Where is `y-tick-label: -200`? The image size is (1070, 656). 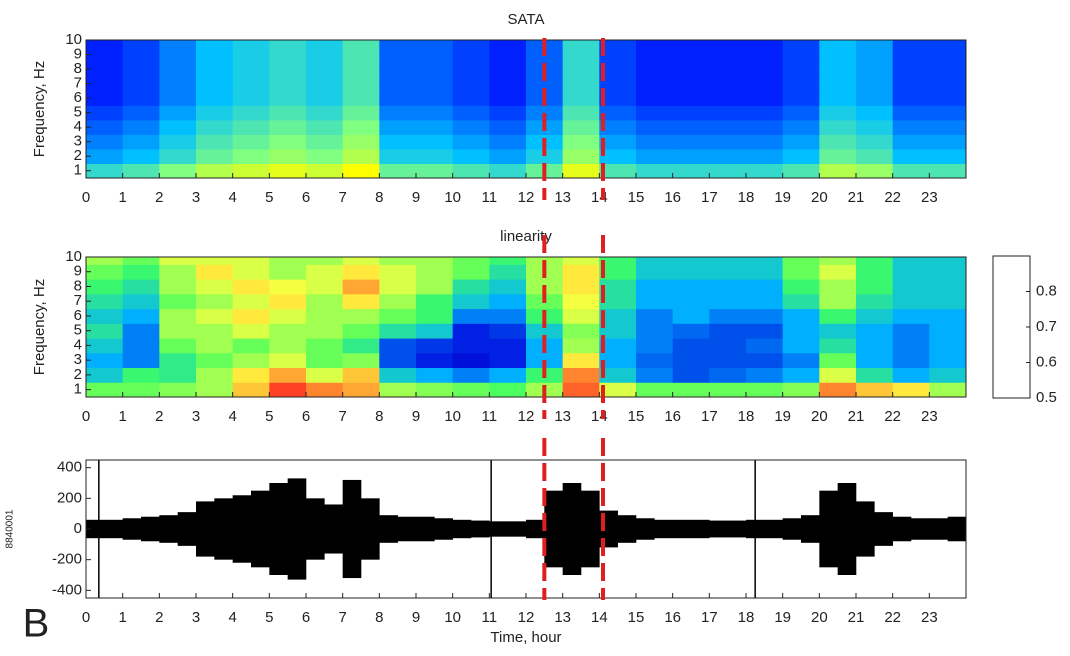
y-tick-label: -200 is located at coordinates (67, 559).